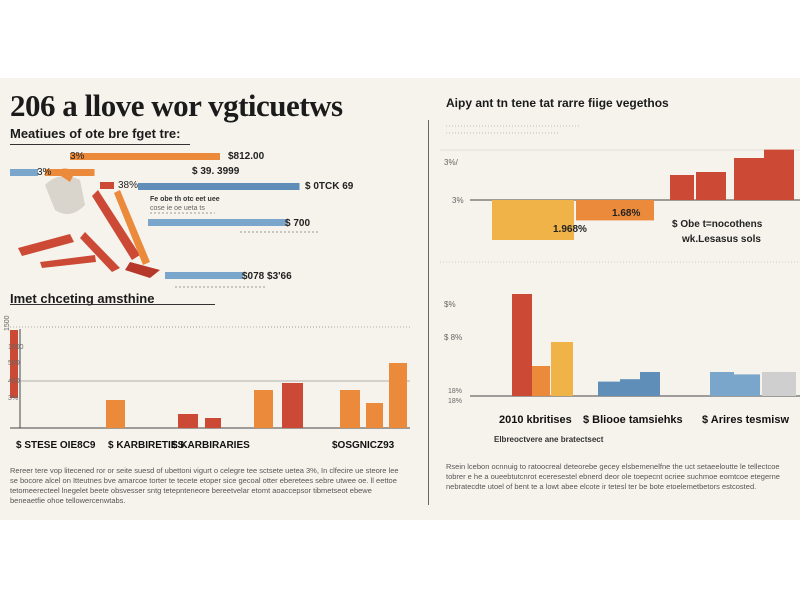 The image size is (800, 600). Describe the element at coordinates (458, 200) in the screenshot. I see `c3-ytick-2: 3%` at that location.